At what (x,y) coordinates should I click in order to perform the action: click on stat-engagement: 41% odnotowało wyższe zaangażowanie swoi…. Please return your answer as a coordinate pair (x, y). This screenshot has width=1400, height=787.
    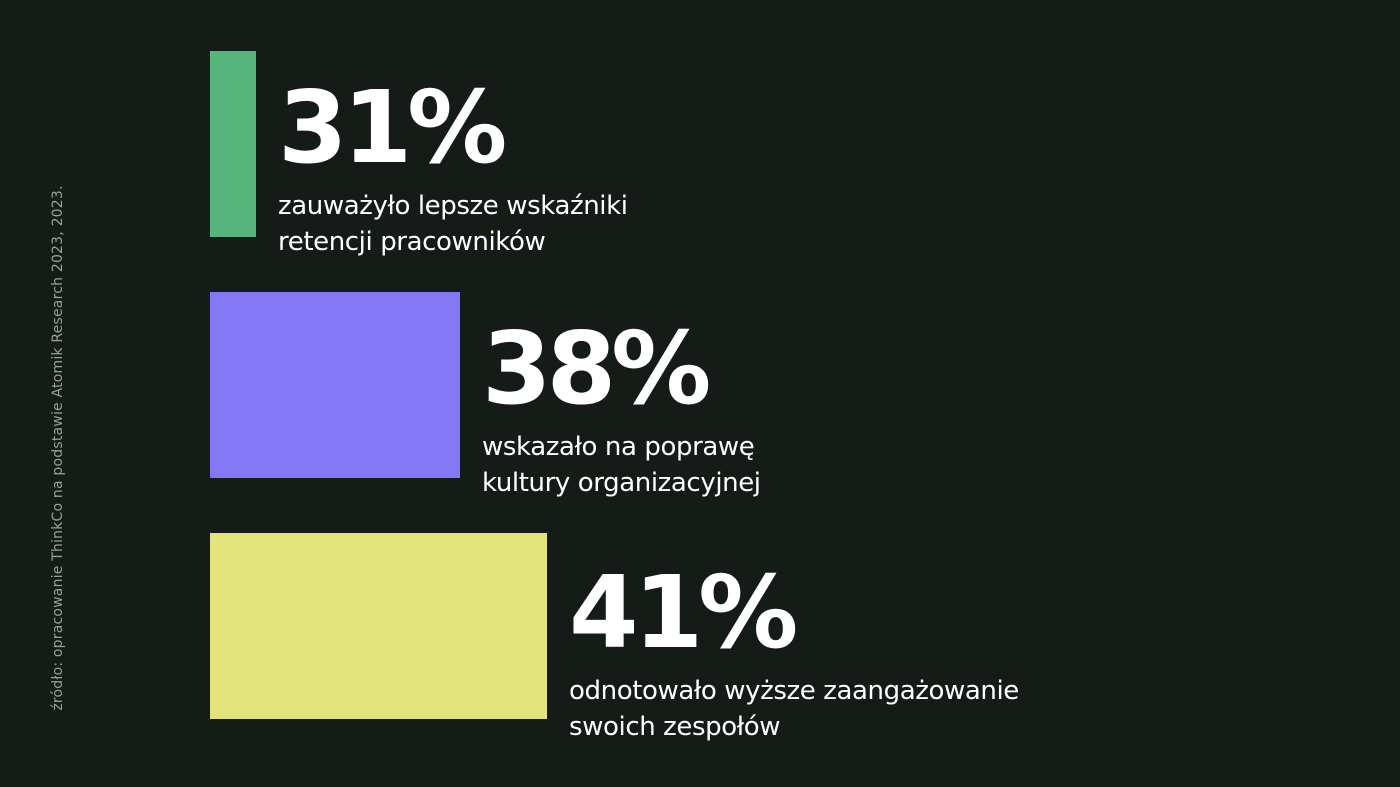
    Looking at the image, I should click on (794, 654).